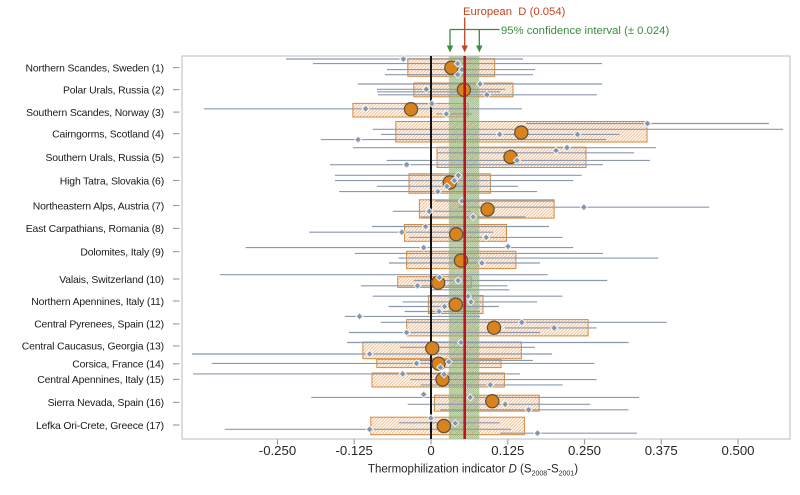 Image resolution: width=800 pixels, height=495 pixels. What do you see at coordinates (100, 380) in the screenshot?
I see `svg-text: Central Apennines, Italy (15)` at bounding box center [100, 380].